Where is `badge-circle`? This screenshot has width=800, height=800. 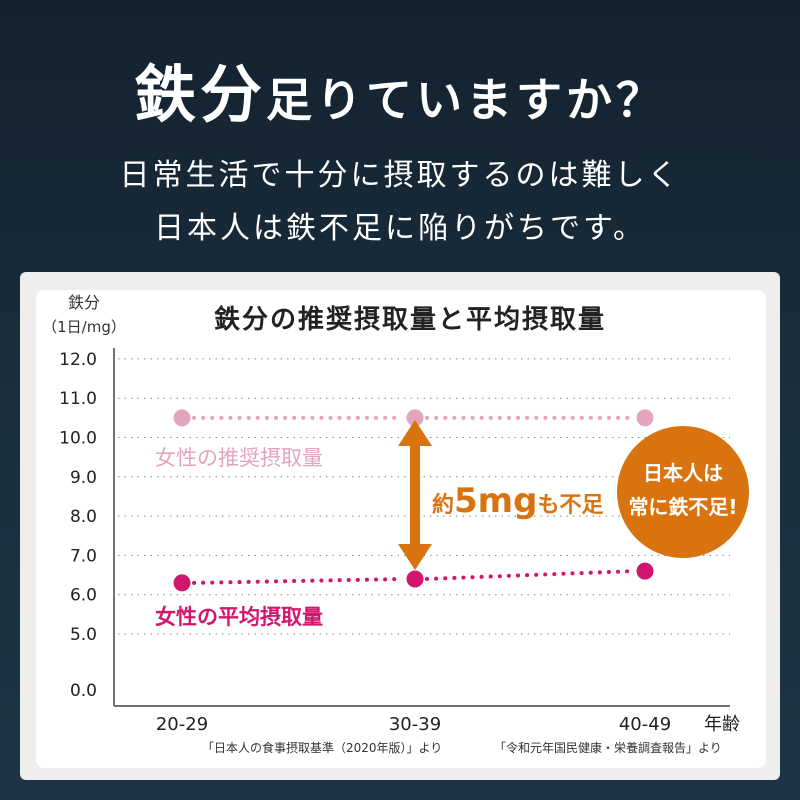 badge-circle is located at coordinates (683, 492).